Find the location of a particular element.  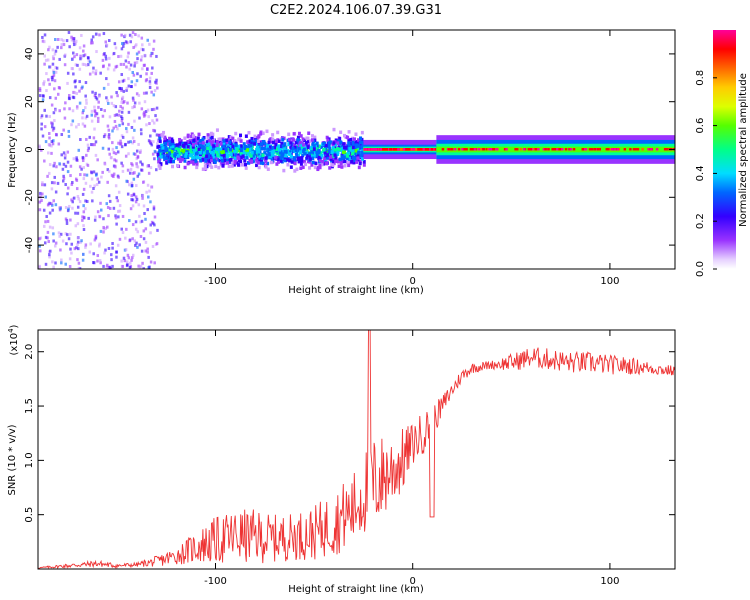

colorbar-tick-label: 0.2 is located at coordinates (700, 221).